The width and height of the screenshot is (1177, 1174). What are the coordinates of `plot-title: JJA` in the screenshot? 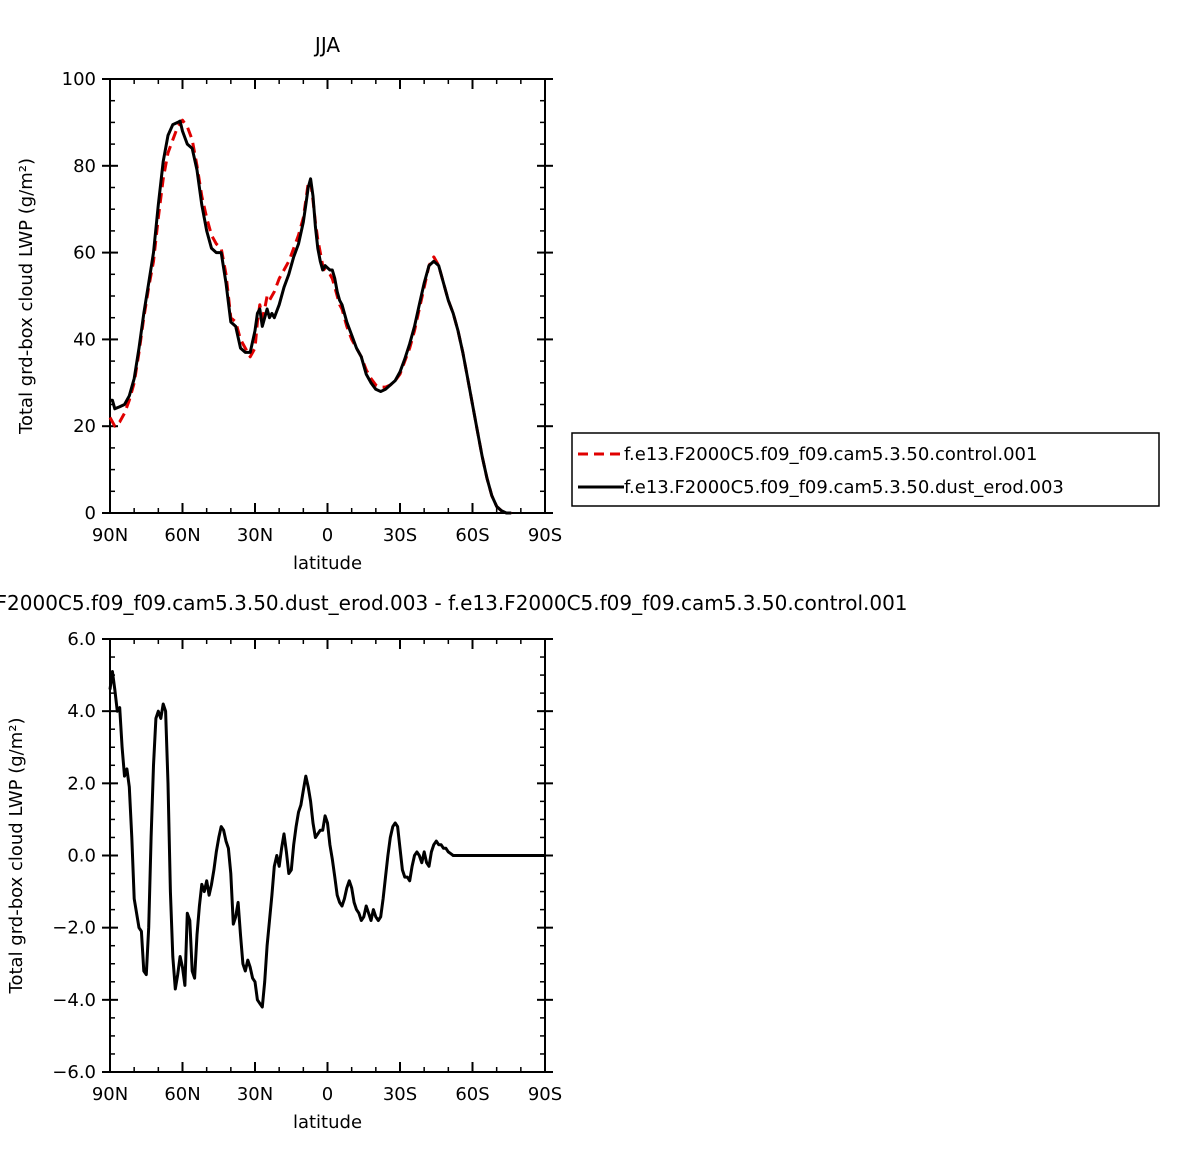 It's located at (326, 45).